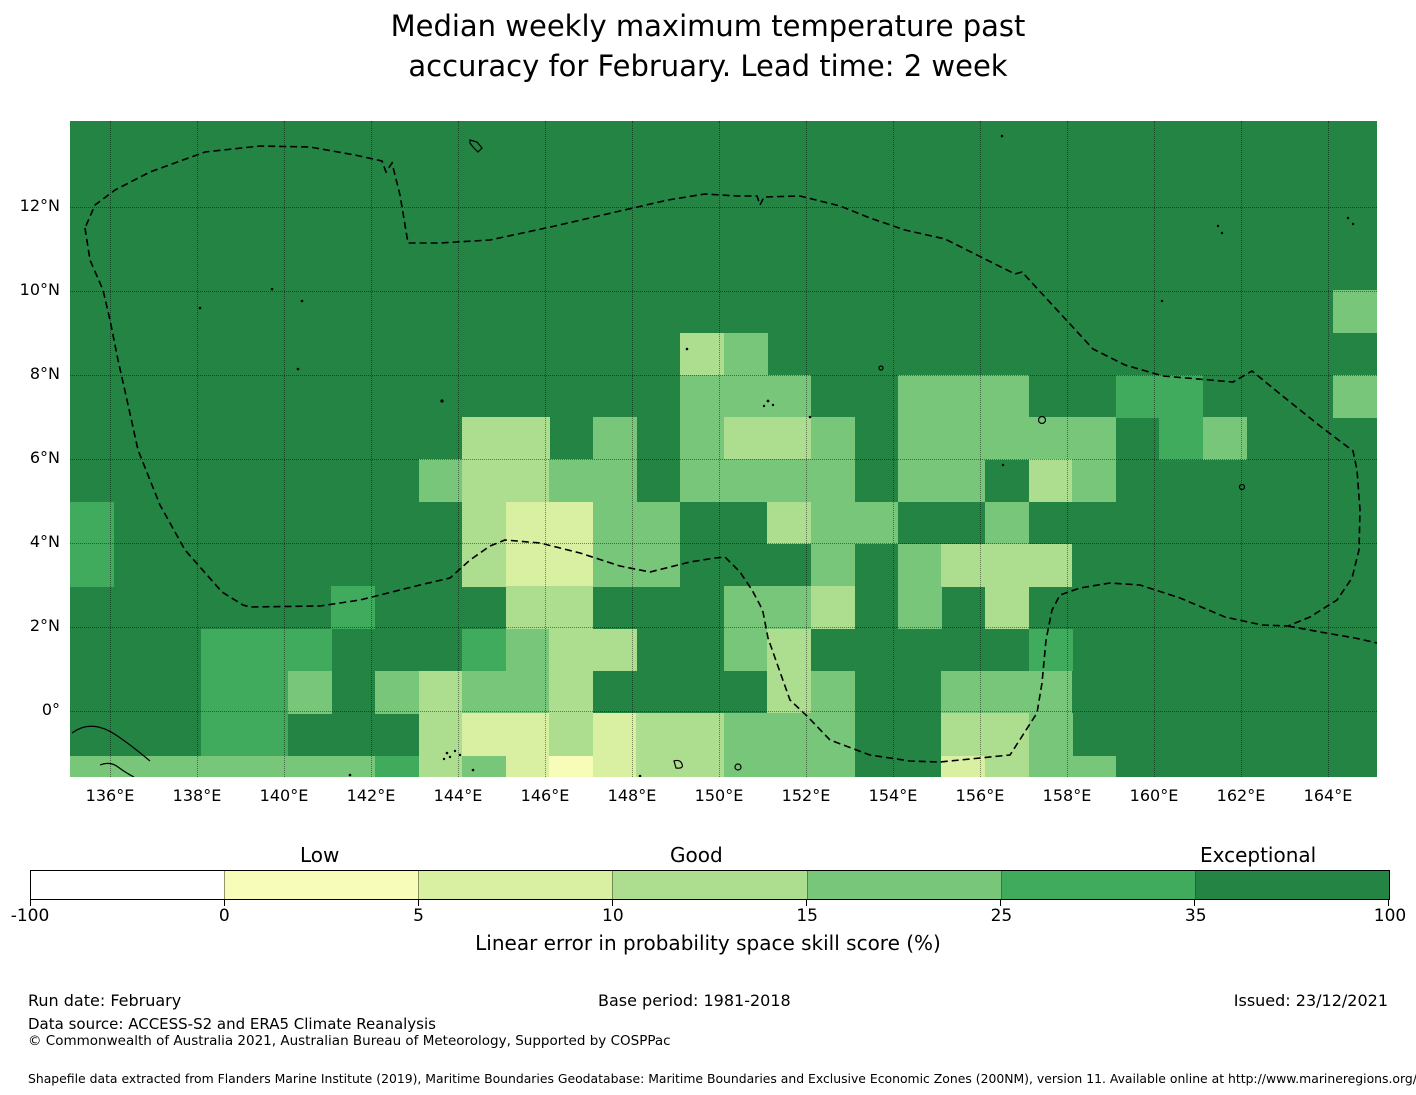 The image size is (1416, 1095). What do you see at coordinates (30, 916) in the screenshot?
I see `colorbar-tick-label: -100` at bounding box center [30, 916].